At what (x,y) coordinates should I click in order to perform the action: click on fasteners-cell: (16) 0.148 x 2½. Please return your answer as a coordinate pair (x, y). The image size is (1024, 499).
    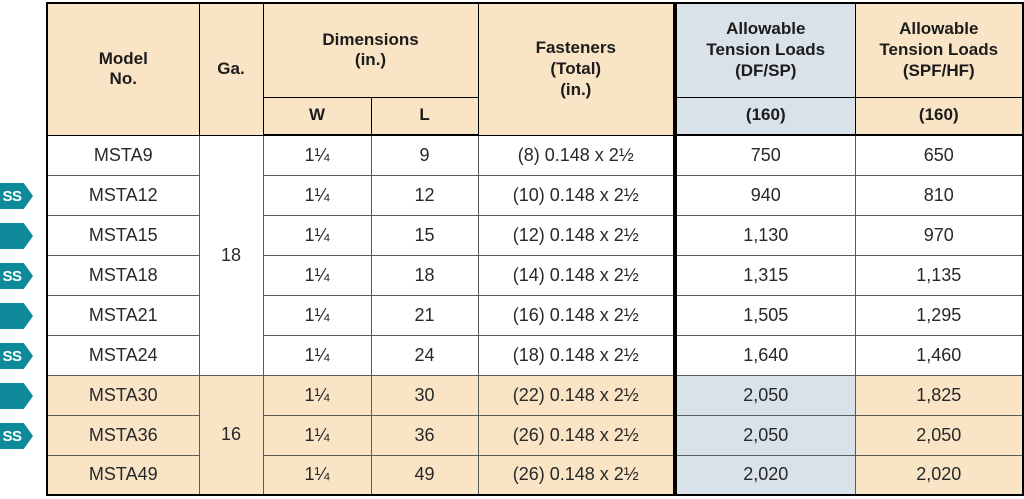
    Looking at the image, I should click on (576, 315).